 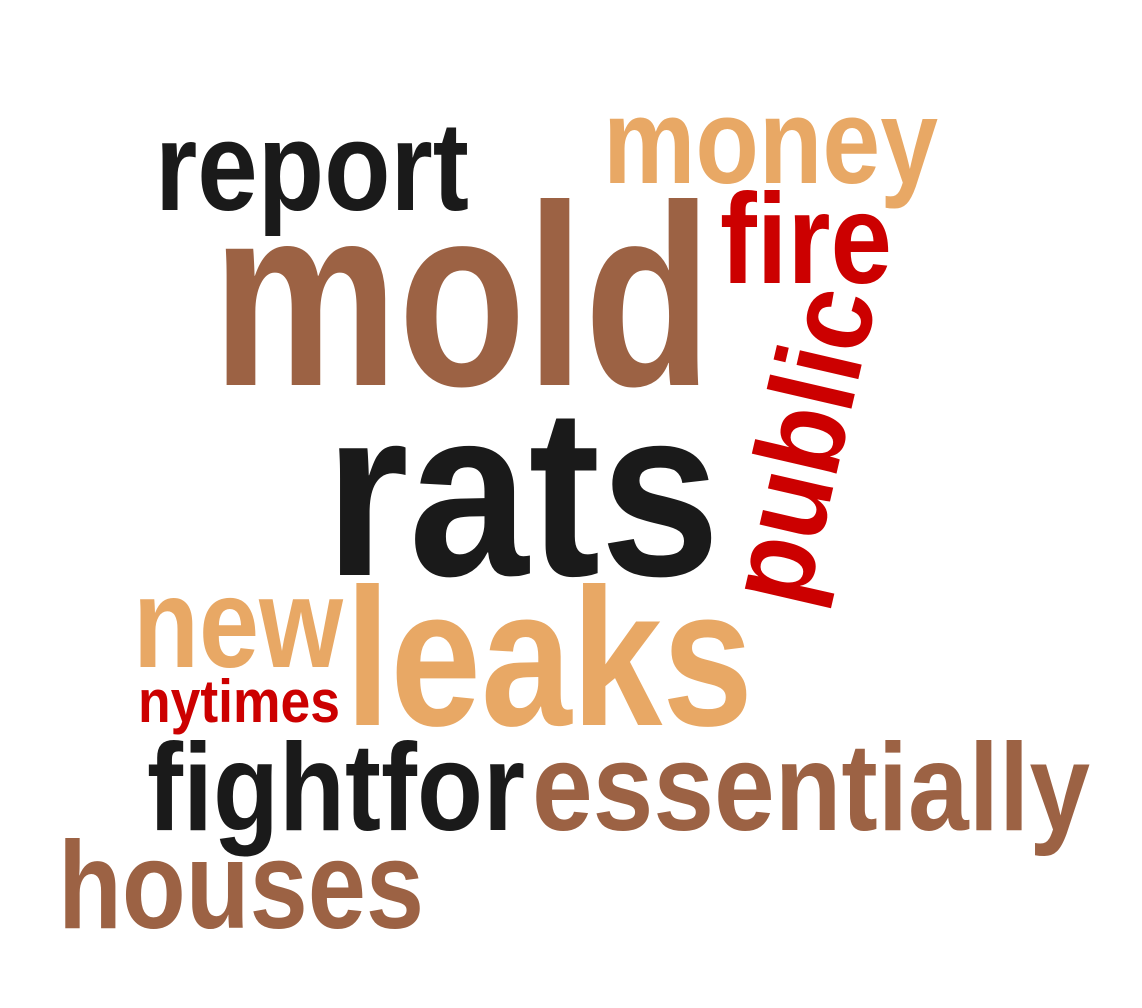 What do you see at coordinates (549, 657) in the screenshot?
I see `word-leaks: leaks` at bounding box center [549, 657].